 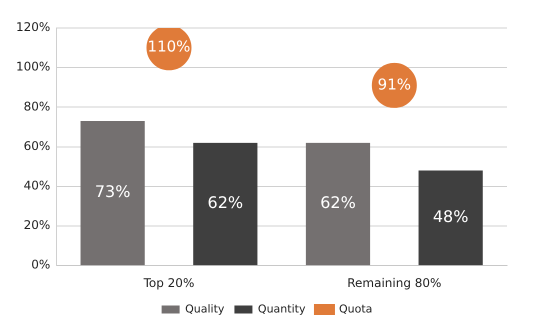 What do you see at coordinates (33, 27) in the screenshot?
I see `y-tick-label: 120%` at bounding box center [33, 27].